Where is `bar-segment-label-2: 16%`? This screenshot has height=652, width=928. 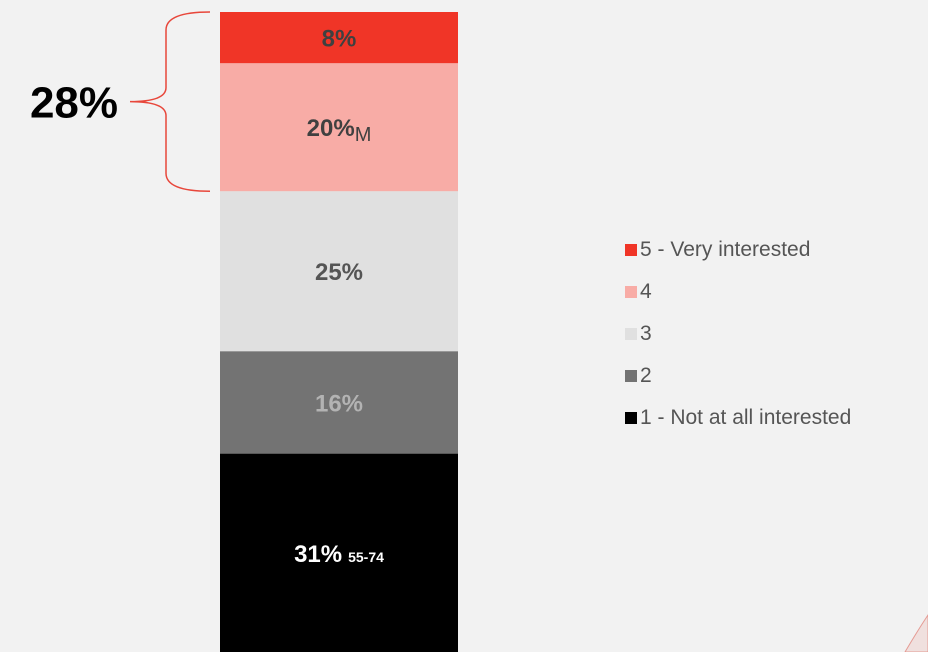
bar-segment-label-2: 16% is located at coordinates (339, 403).